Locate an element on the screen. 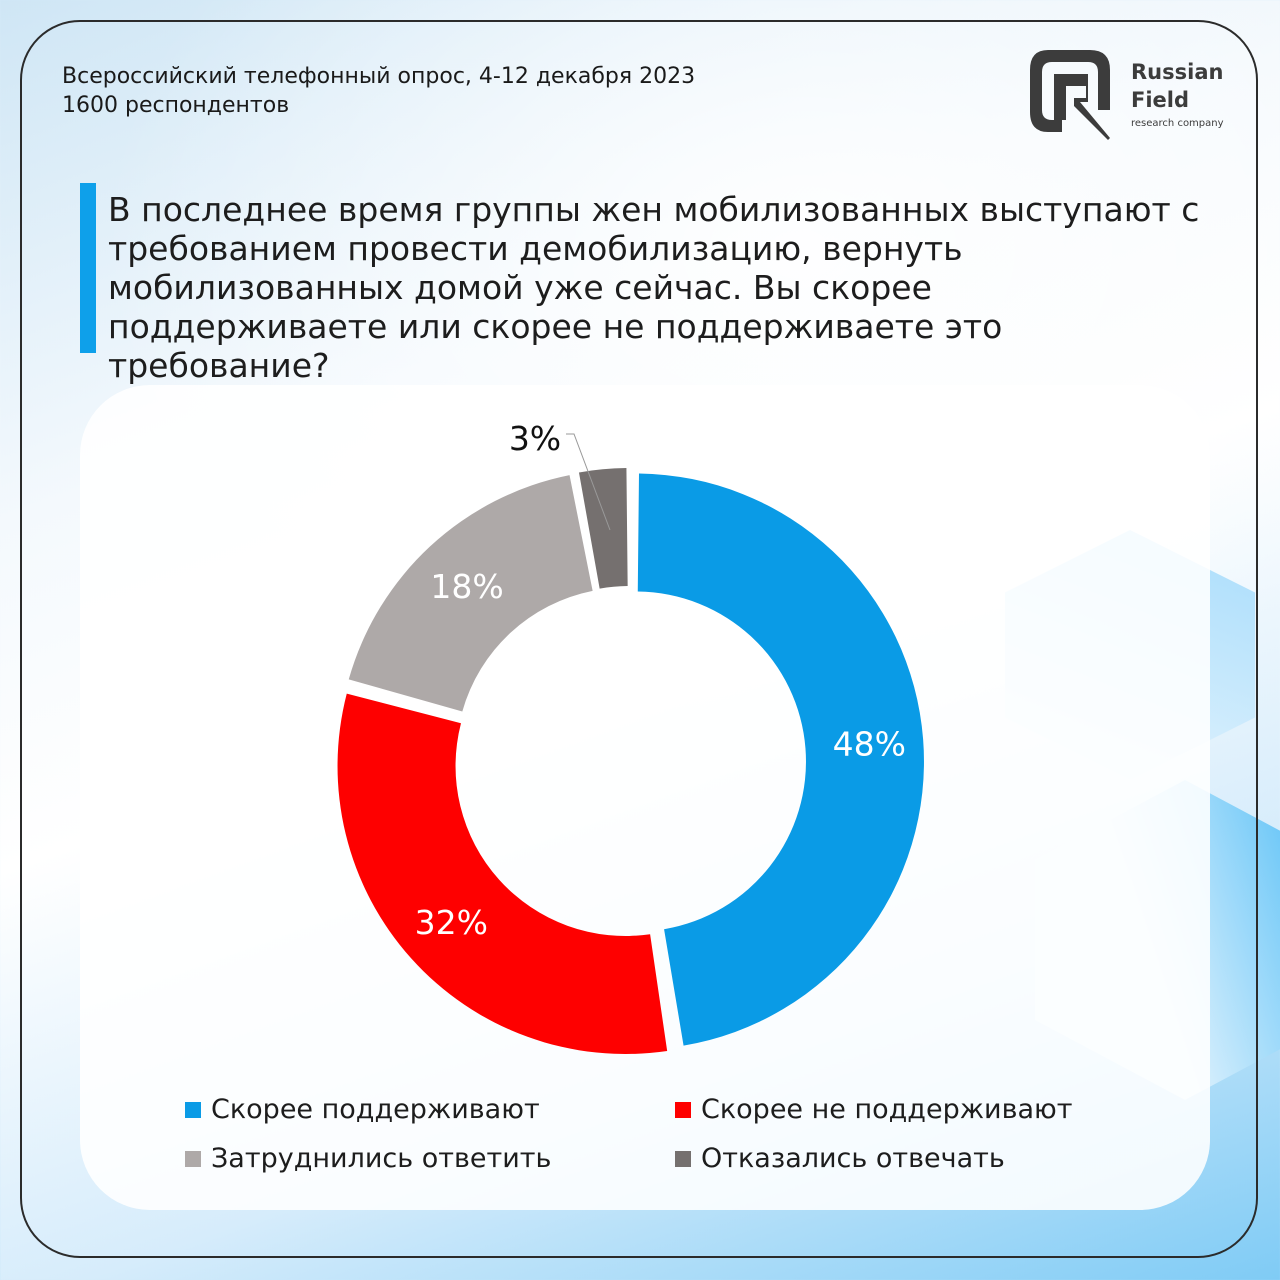  logo-text: Russian Field research company is located at coordinates (1177, 93).